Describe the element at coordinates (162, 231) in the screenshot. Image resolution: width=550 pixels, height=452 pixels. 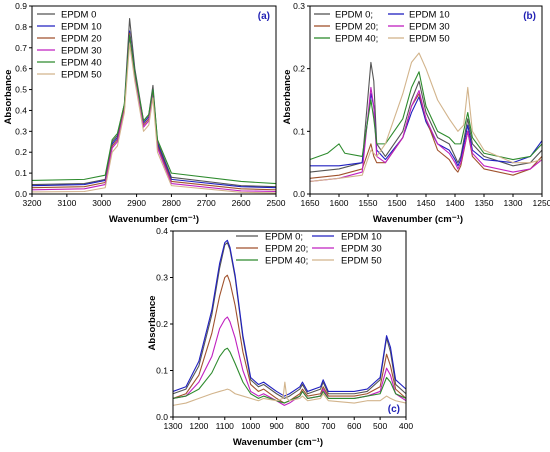
I see `panel-c-ytick-label-4: 0.4` at that location.